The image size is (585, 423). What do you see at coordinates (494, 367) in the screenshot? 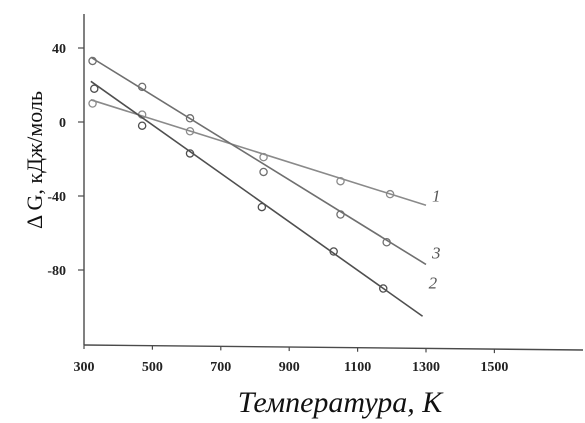
I see `x-tick-label-6: 1500` at bounding box center [494, 367].